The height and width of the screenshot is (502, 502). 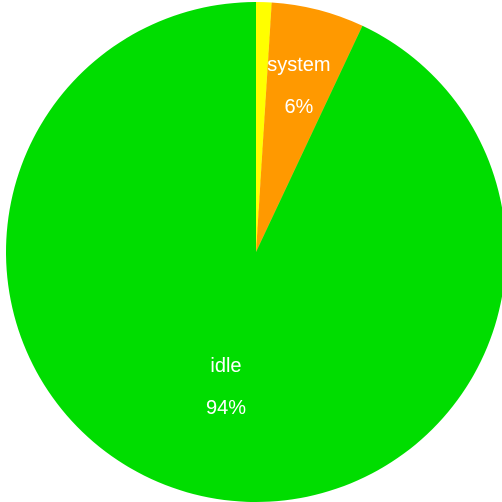 I want to click on slice-label-idle: idle, so click(x=225, y=366).